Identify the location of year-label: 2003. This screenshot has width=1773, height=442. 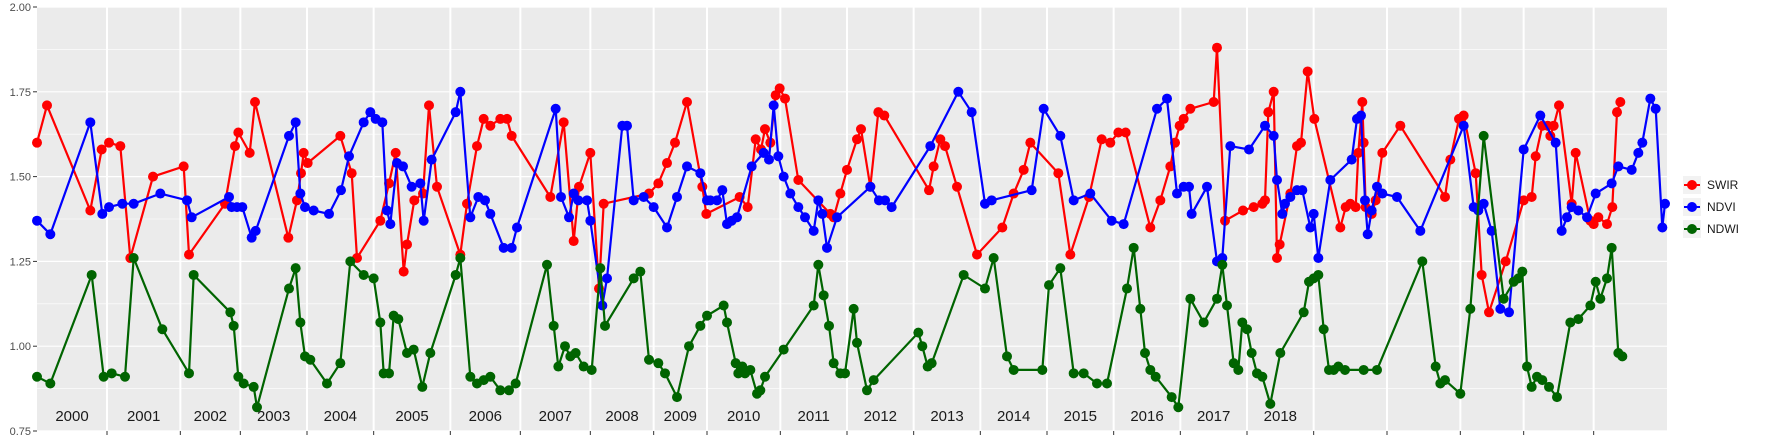
(273, 416).